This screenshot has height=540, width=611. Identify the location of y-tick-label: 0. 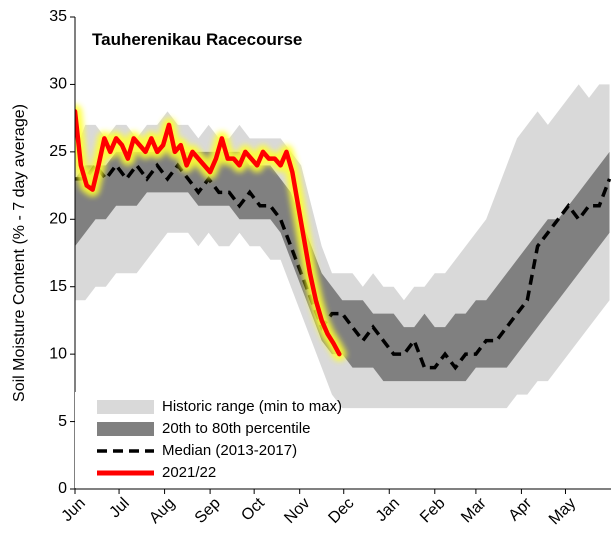
(62, 488).